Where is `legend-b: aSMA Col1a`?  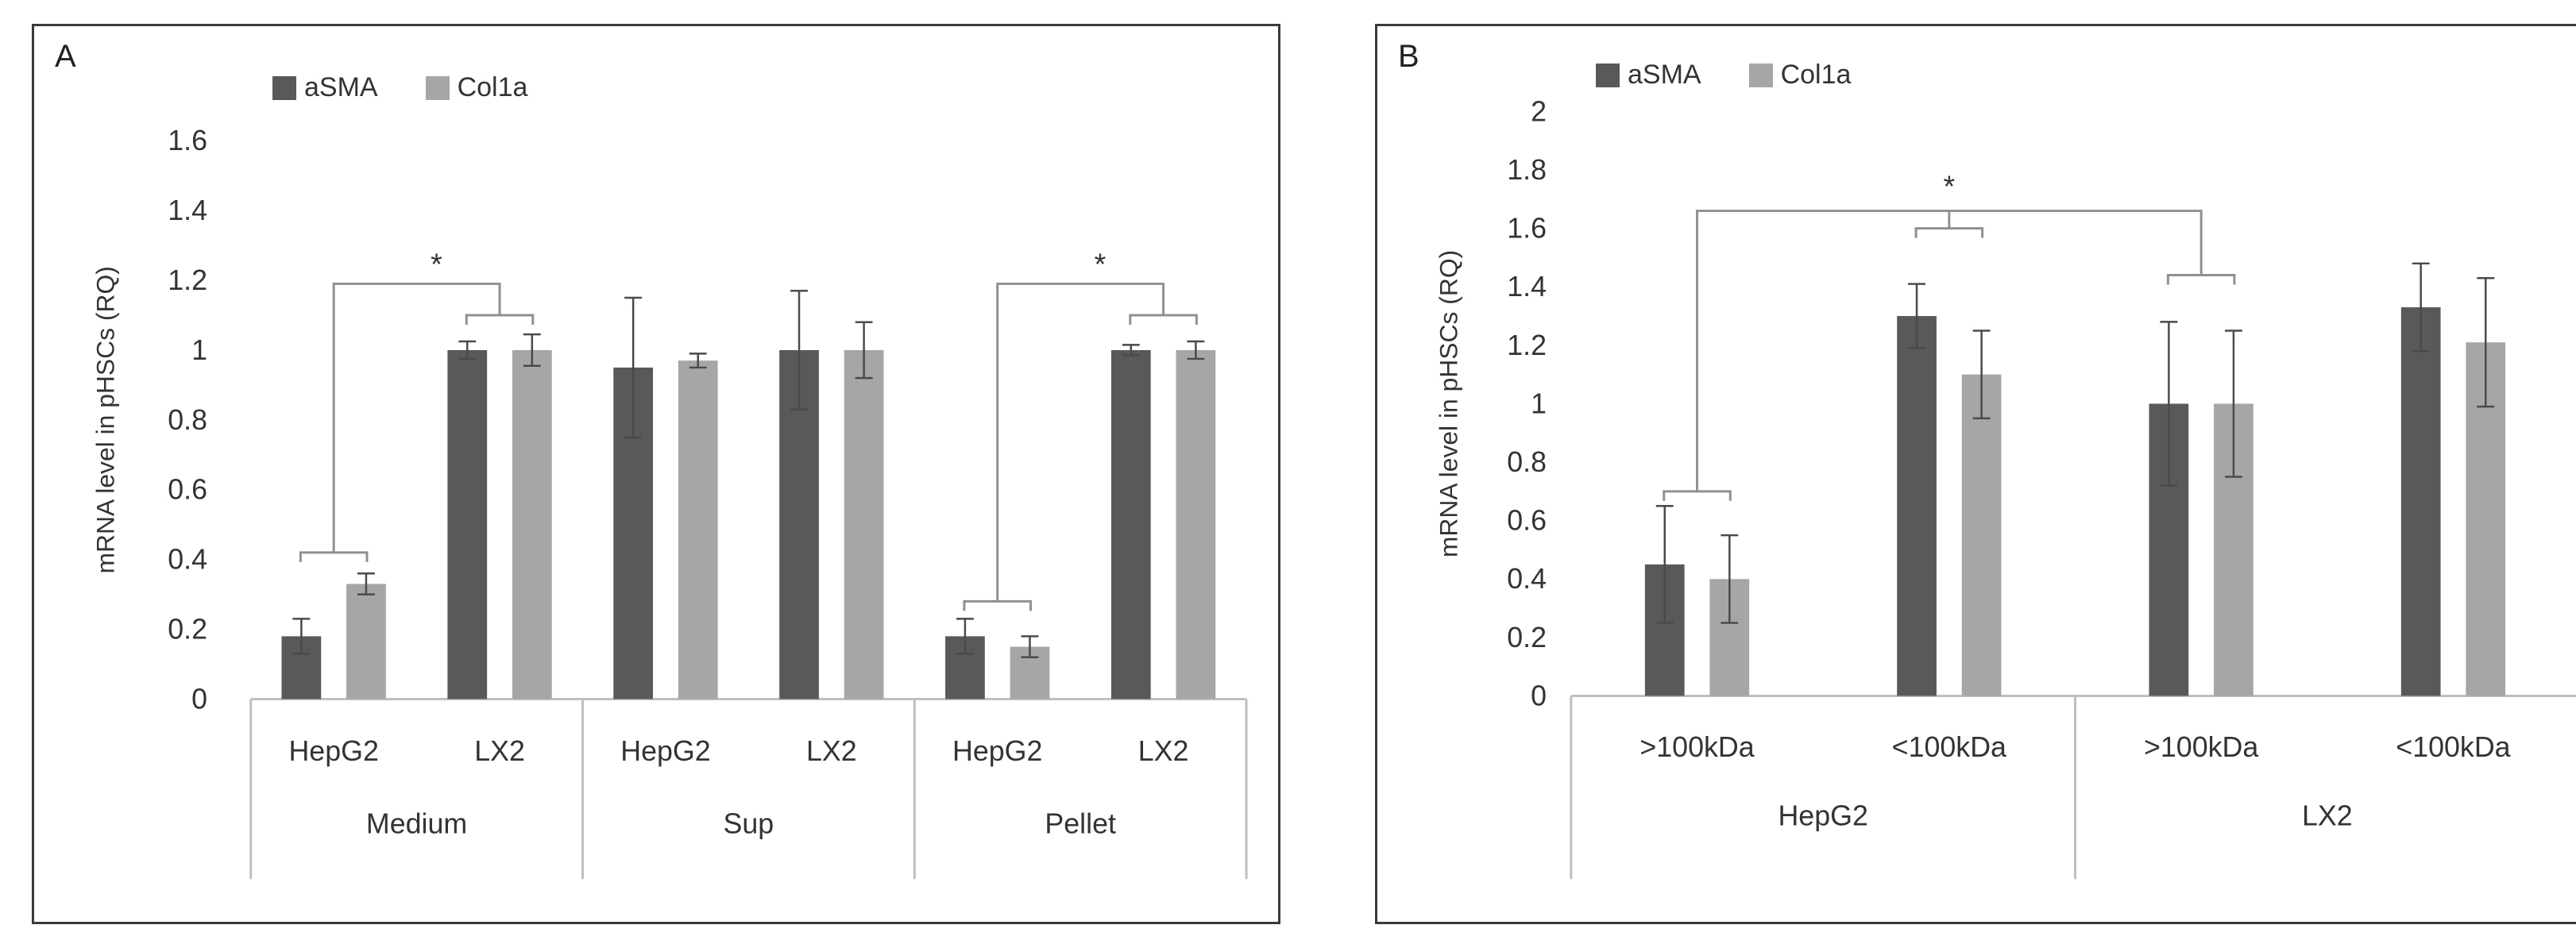 legend-b: aSMA Col1a is located at coordinates (1747, 75).